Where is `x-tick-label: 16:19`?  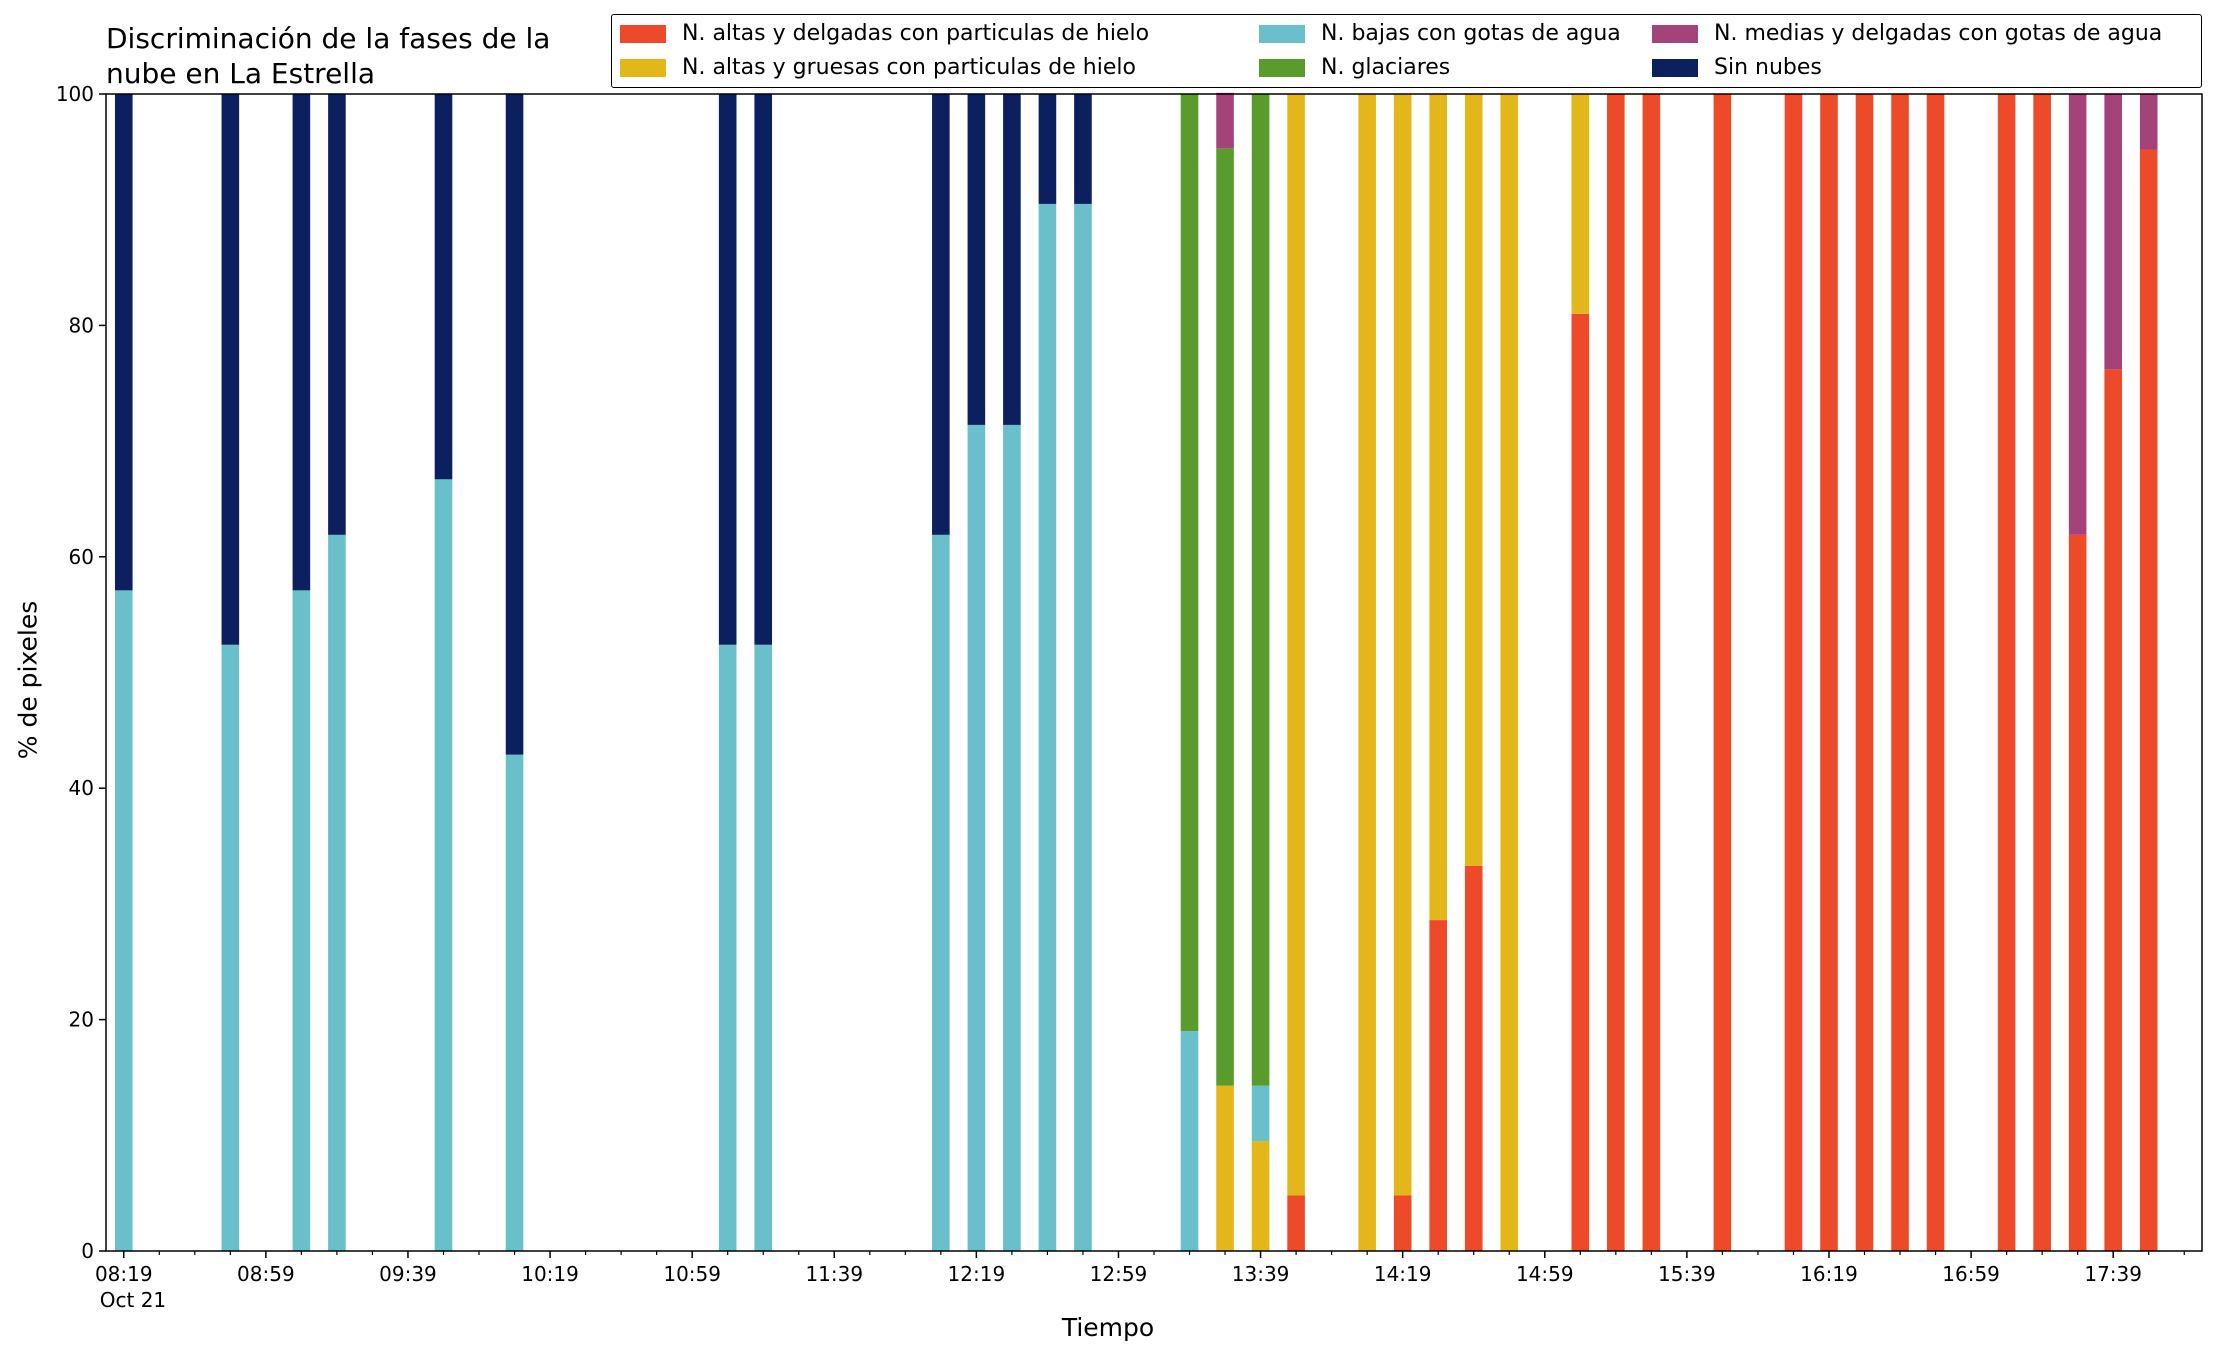
x-tick-label: 16:19 is located at coordinates (1829, 1274).